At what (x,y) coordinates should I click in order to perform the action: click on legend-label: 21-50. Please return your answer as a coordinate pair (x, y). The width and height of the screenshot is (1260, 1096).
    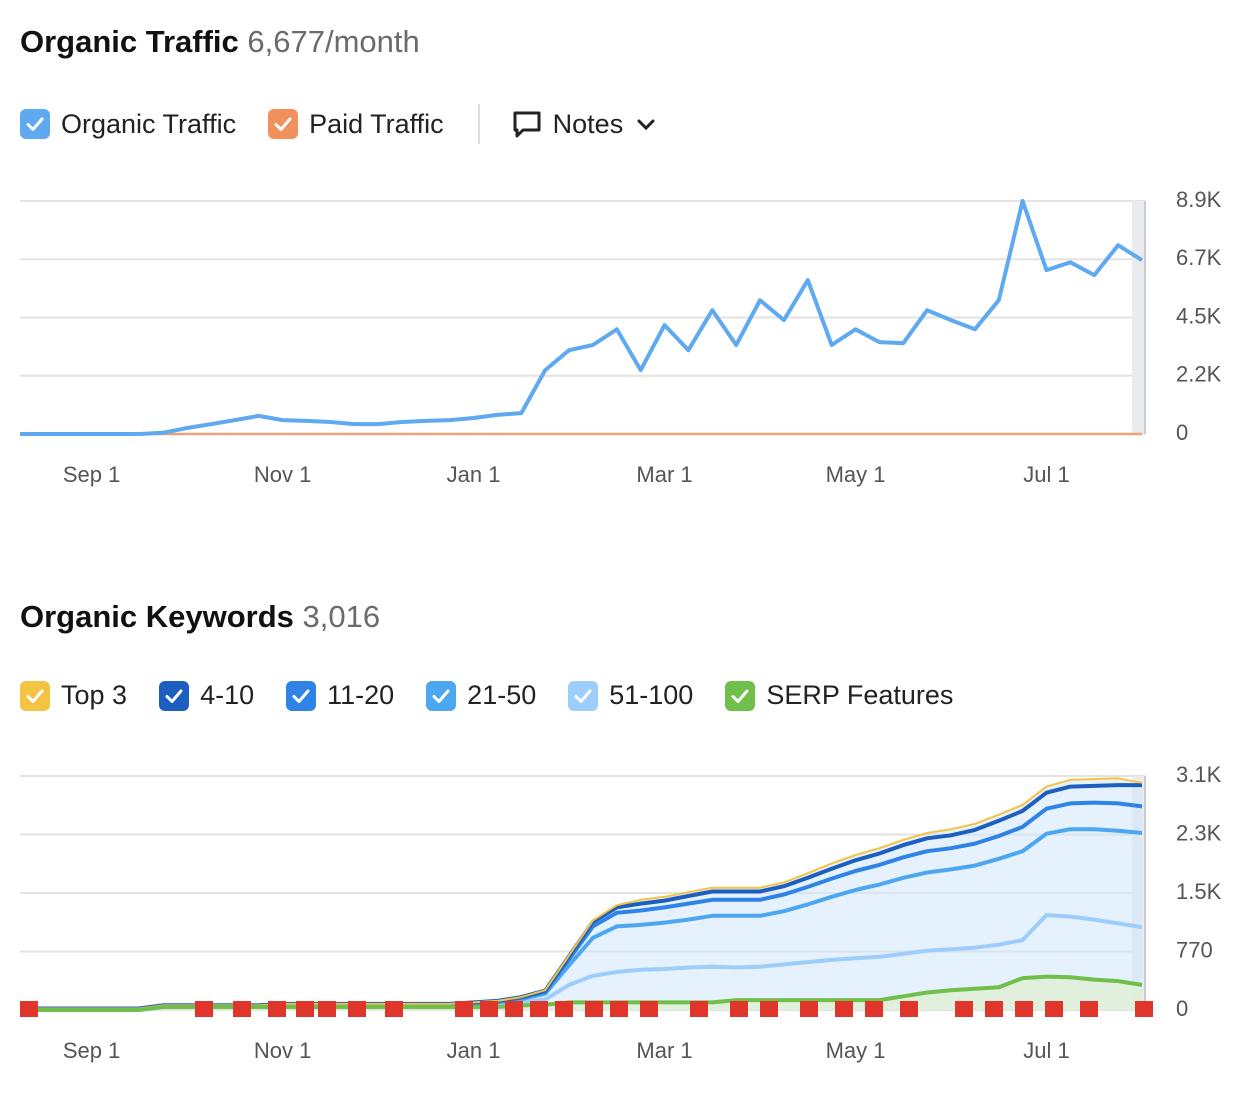
    Looking at the image, I should click on (502, 695).